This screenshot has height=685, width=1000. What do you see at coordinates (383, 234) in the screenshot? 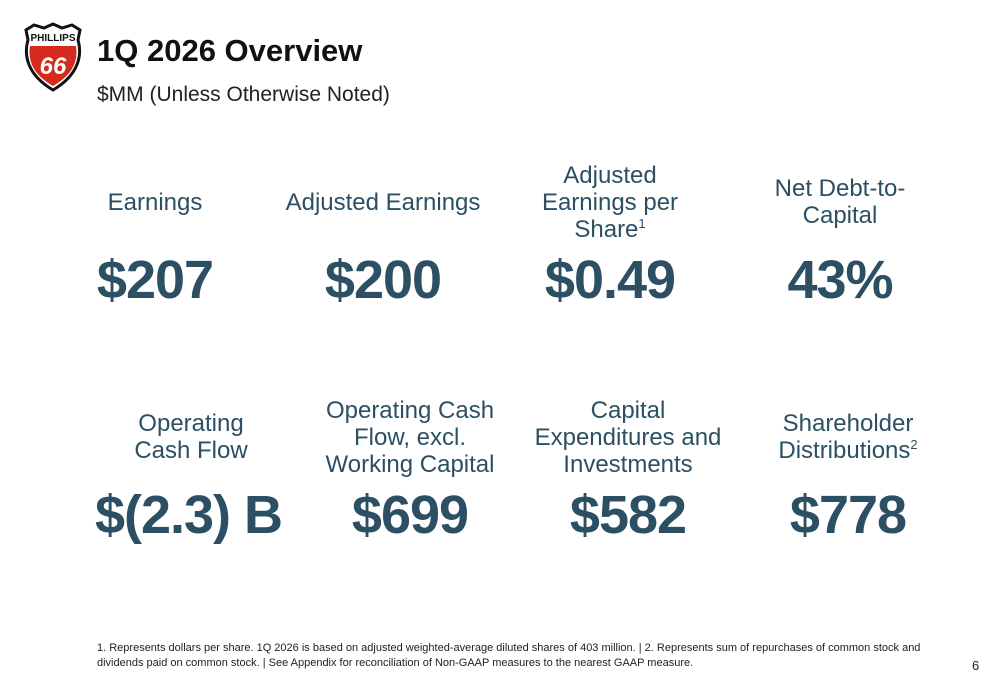
I see `metric-adjusted-earnings: Adjusted Earnings $200` at bounding box center [383, 234].